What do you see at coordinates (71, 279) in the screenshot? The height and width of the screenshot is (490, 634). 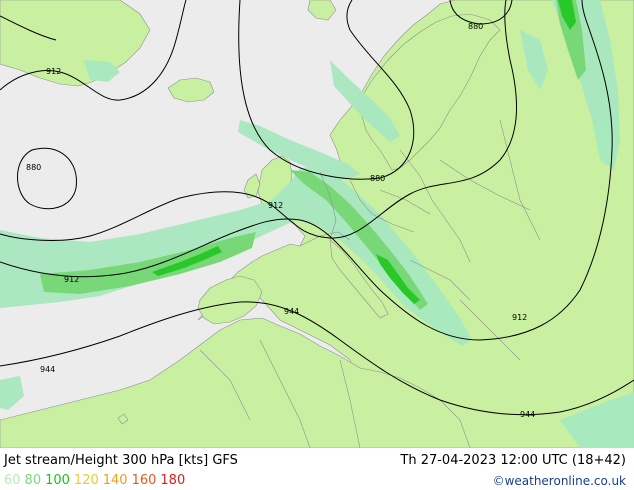 I see `contour-label-912-west: 912` at bounding box center [71, 279].